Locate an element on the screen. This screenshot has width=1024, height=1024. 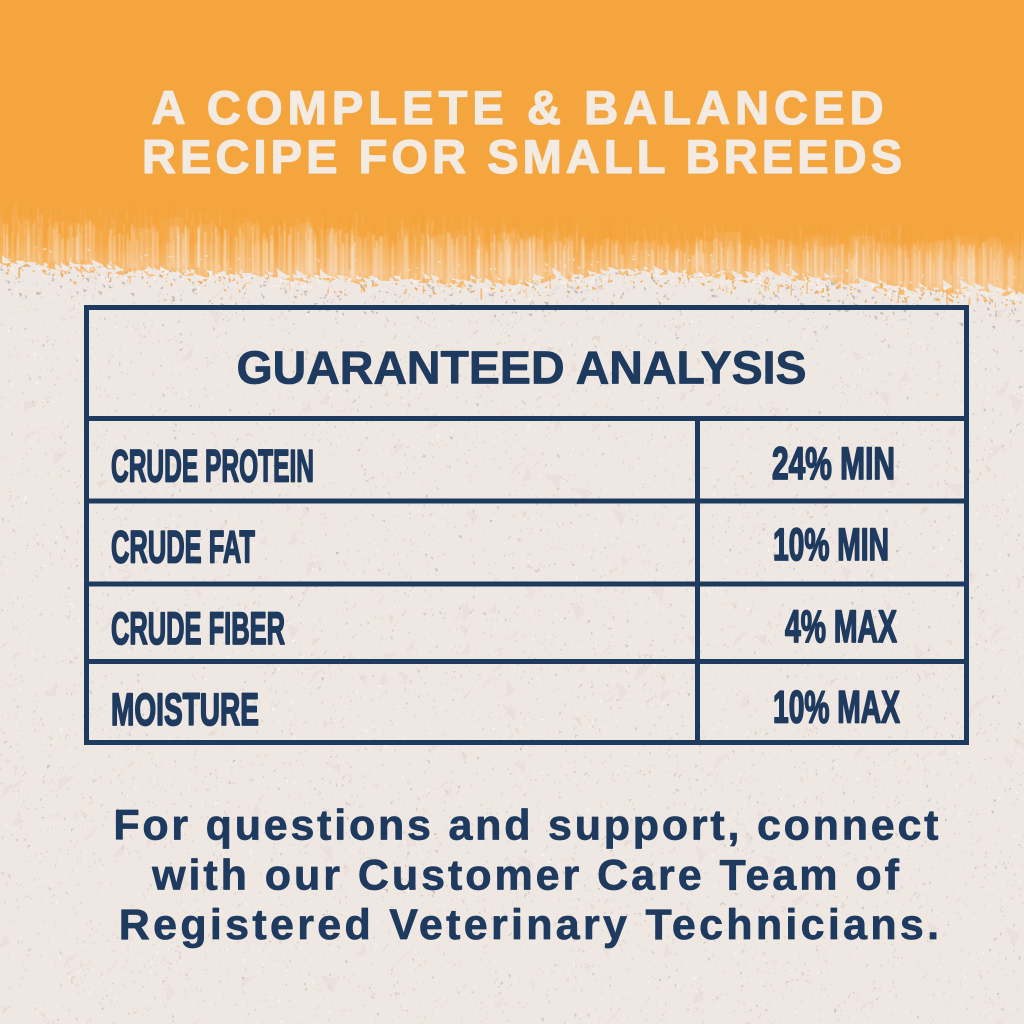
svg-text: CRUDE PROTEIN is located at coordinates (212, 466).